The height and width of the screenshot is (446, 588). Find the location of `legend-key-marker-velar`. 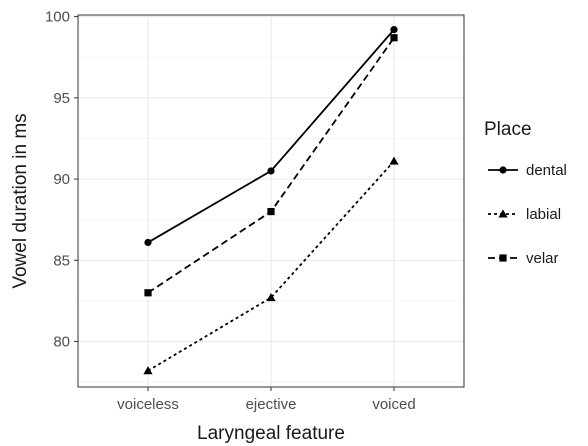

legend-key-marker-velar is located at coordinates (503, 258).